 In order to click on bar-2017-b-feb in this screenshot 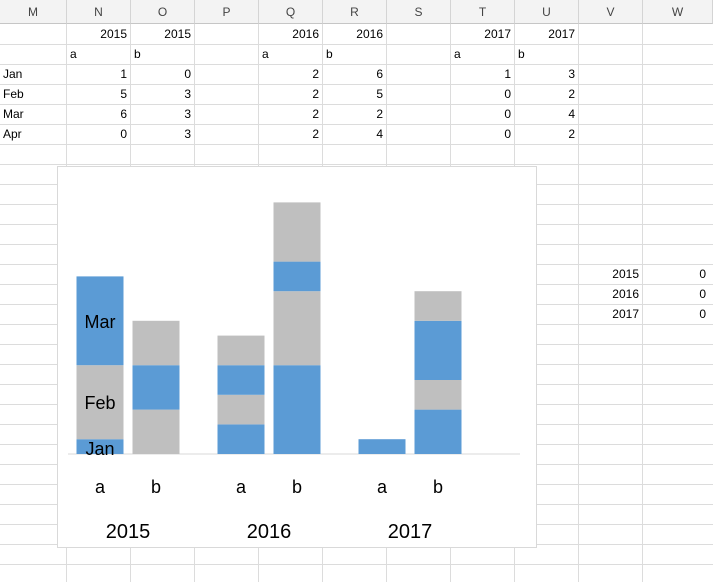, I will do `click(438, 395)`.